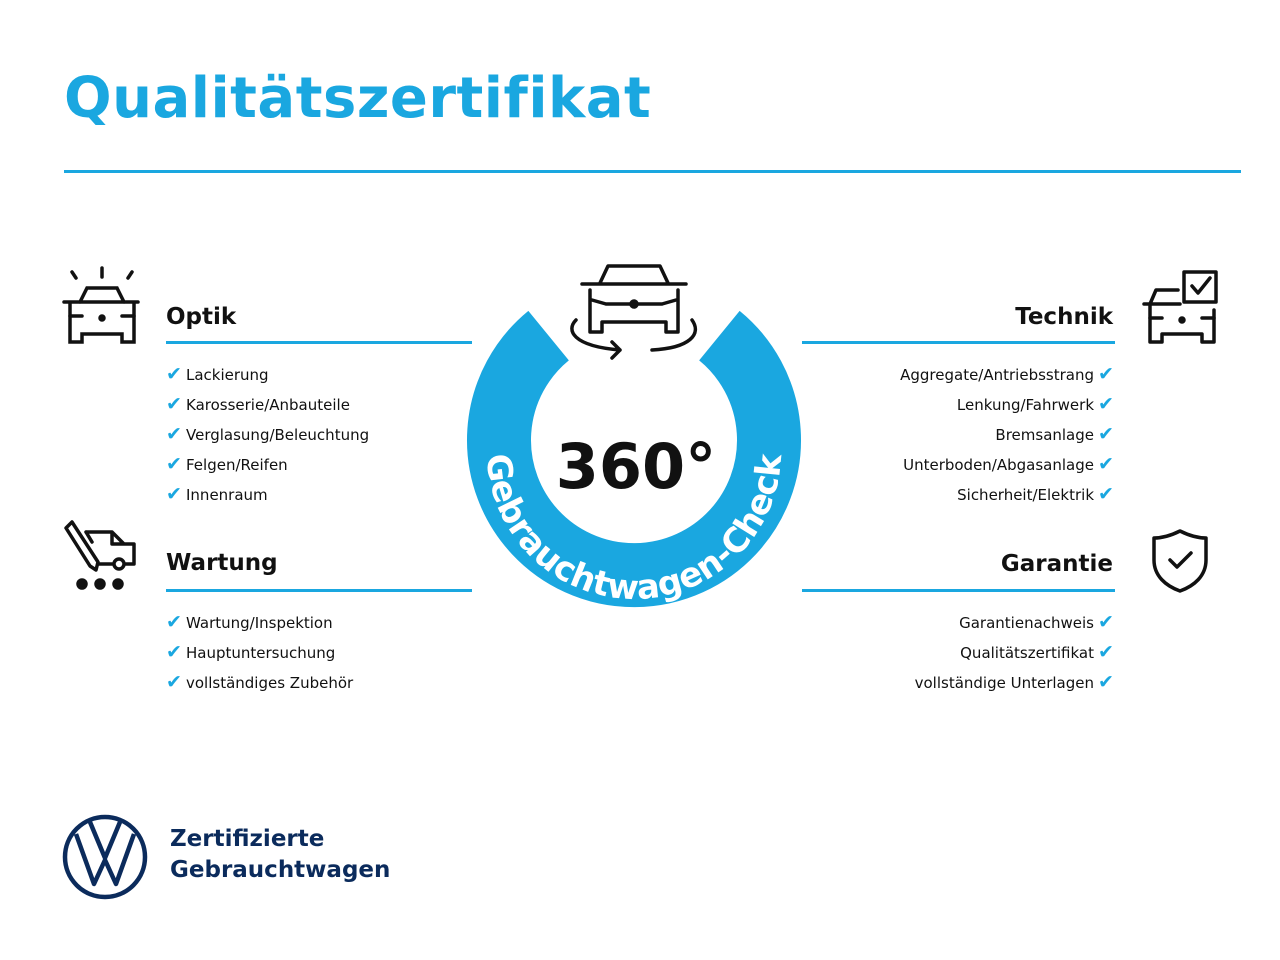 This screenshot has width=1280, height=960. What do you see at coordinates (266, 494) in the screenshot?
I see `list-item: ✔ Innenraum` at bounding box center [266, 494].